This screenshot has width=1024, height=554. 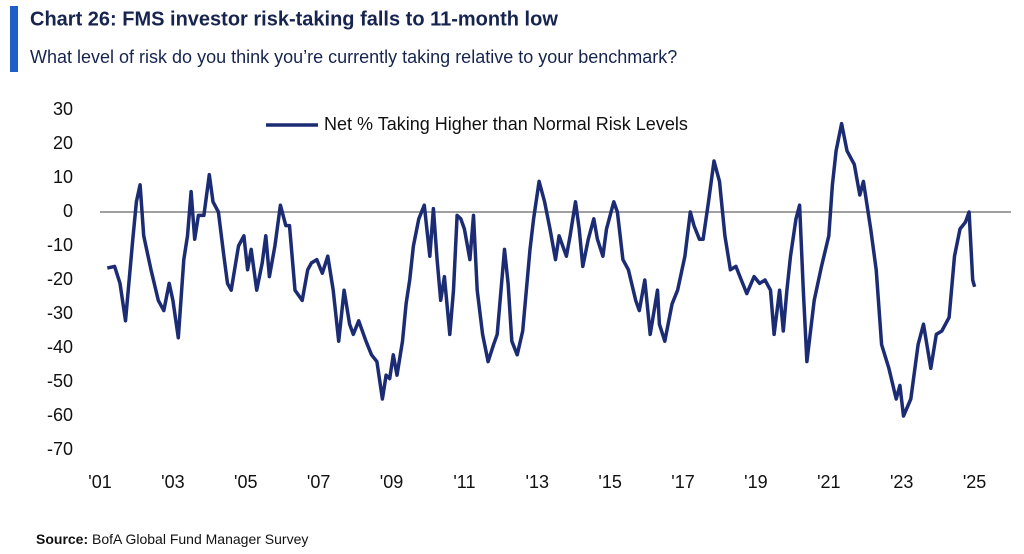 What do you see at coordinates (60, 245) in the screenshot?
I see `y-tick-label: -10` at bounding box center [60, 245].